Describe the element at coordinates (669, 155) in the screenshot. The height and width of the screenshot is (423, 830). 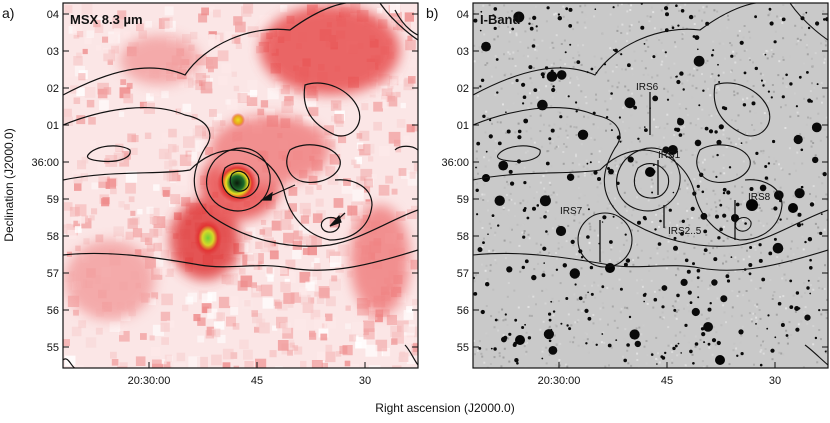
I see `source-label-irs1: IRS1` at that location.